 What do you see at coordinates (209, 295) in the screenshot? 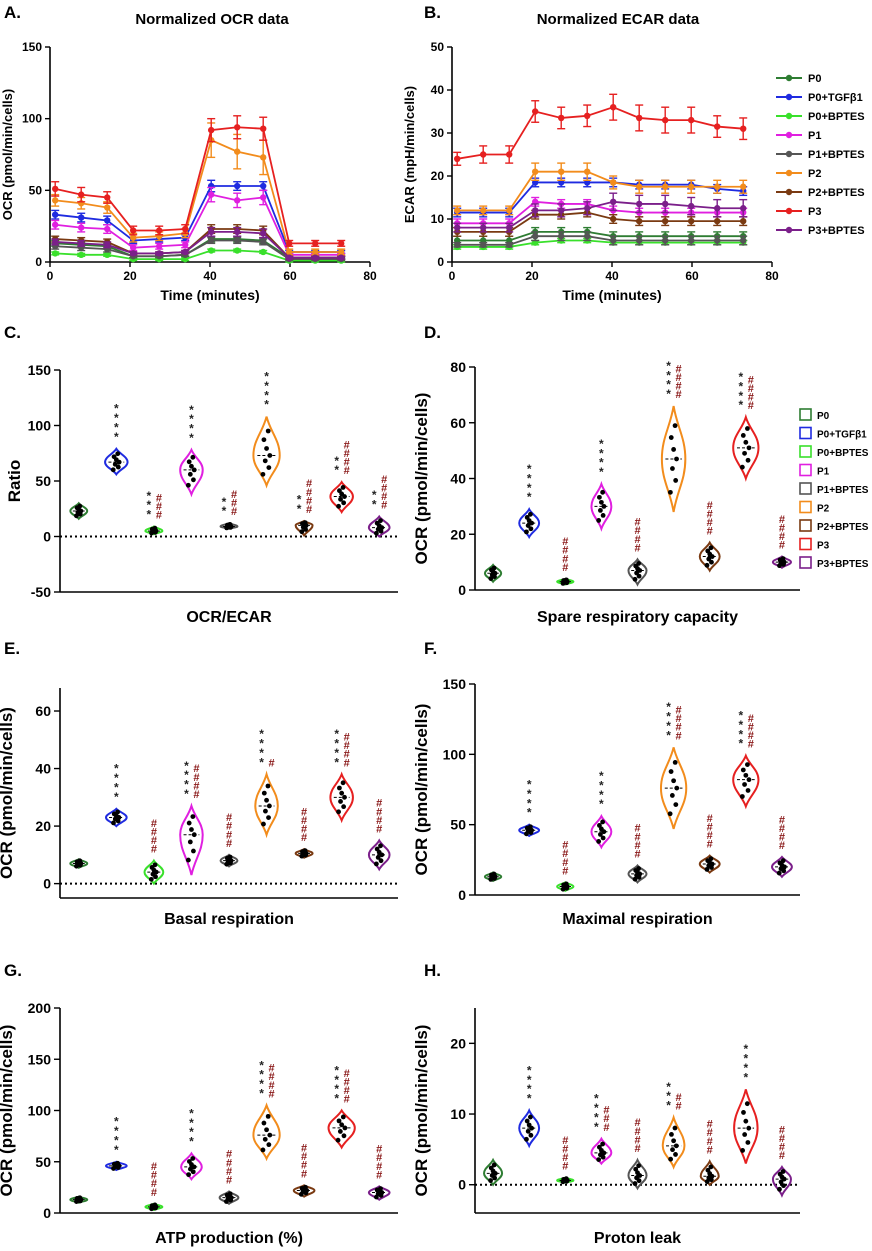
I see `x-axis-label: Time (minutes)` at bounding box center [209, 295].